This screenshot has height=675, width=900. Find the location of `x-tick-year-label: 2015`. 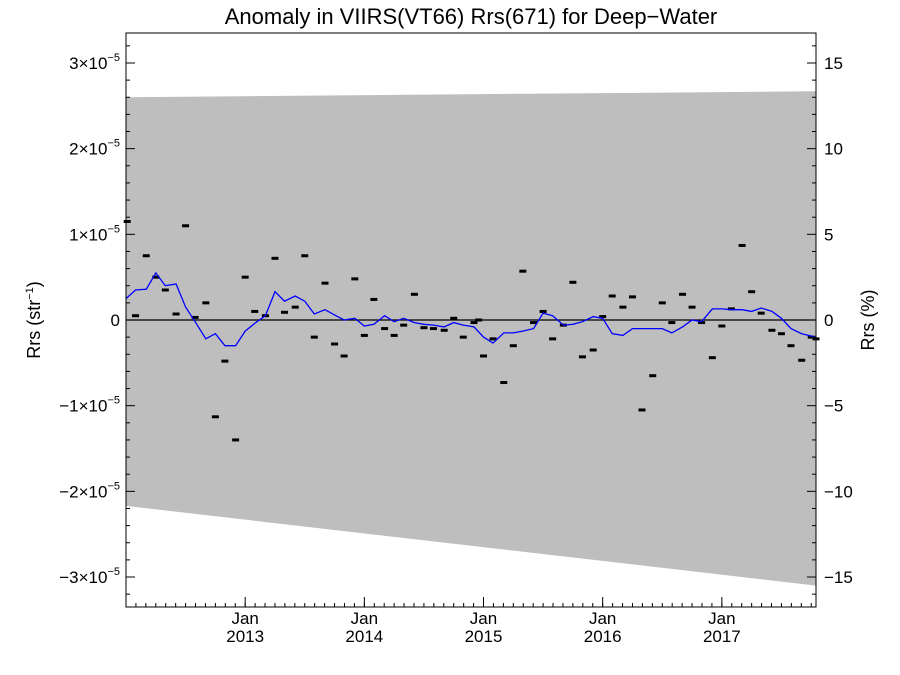

x-tick-year-label: 2015 is located at coordinates (484, 636).